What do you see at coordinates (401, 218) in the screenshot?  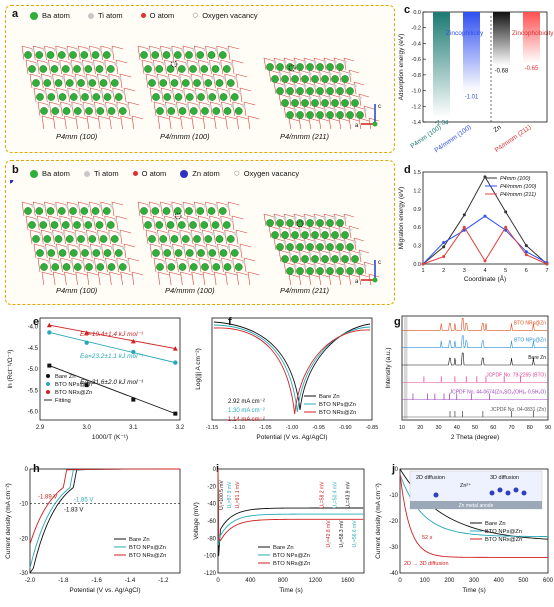 I see `y-axis-label: Migration energy (eV)` at bounding box center [401, 218].